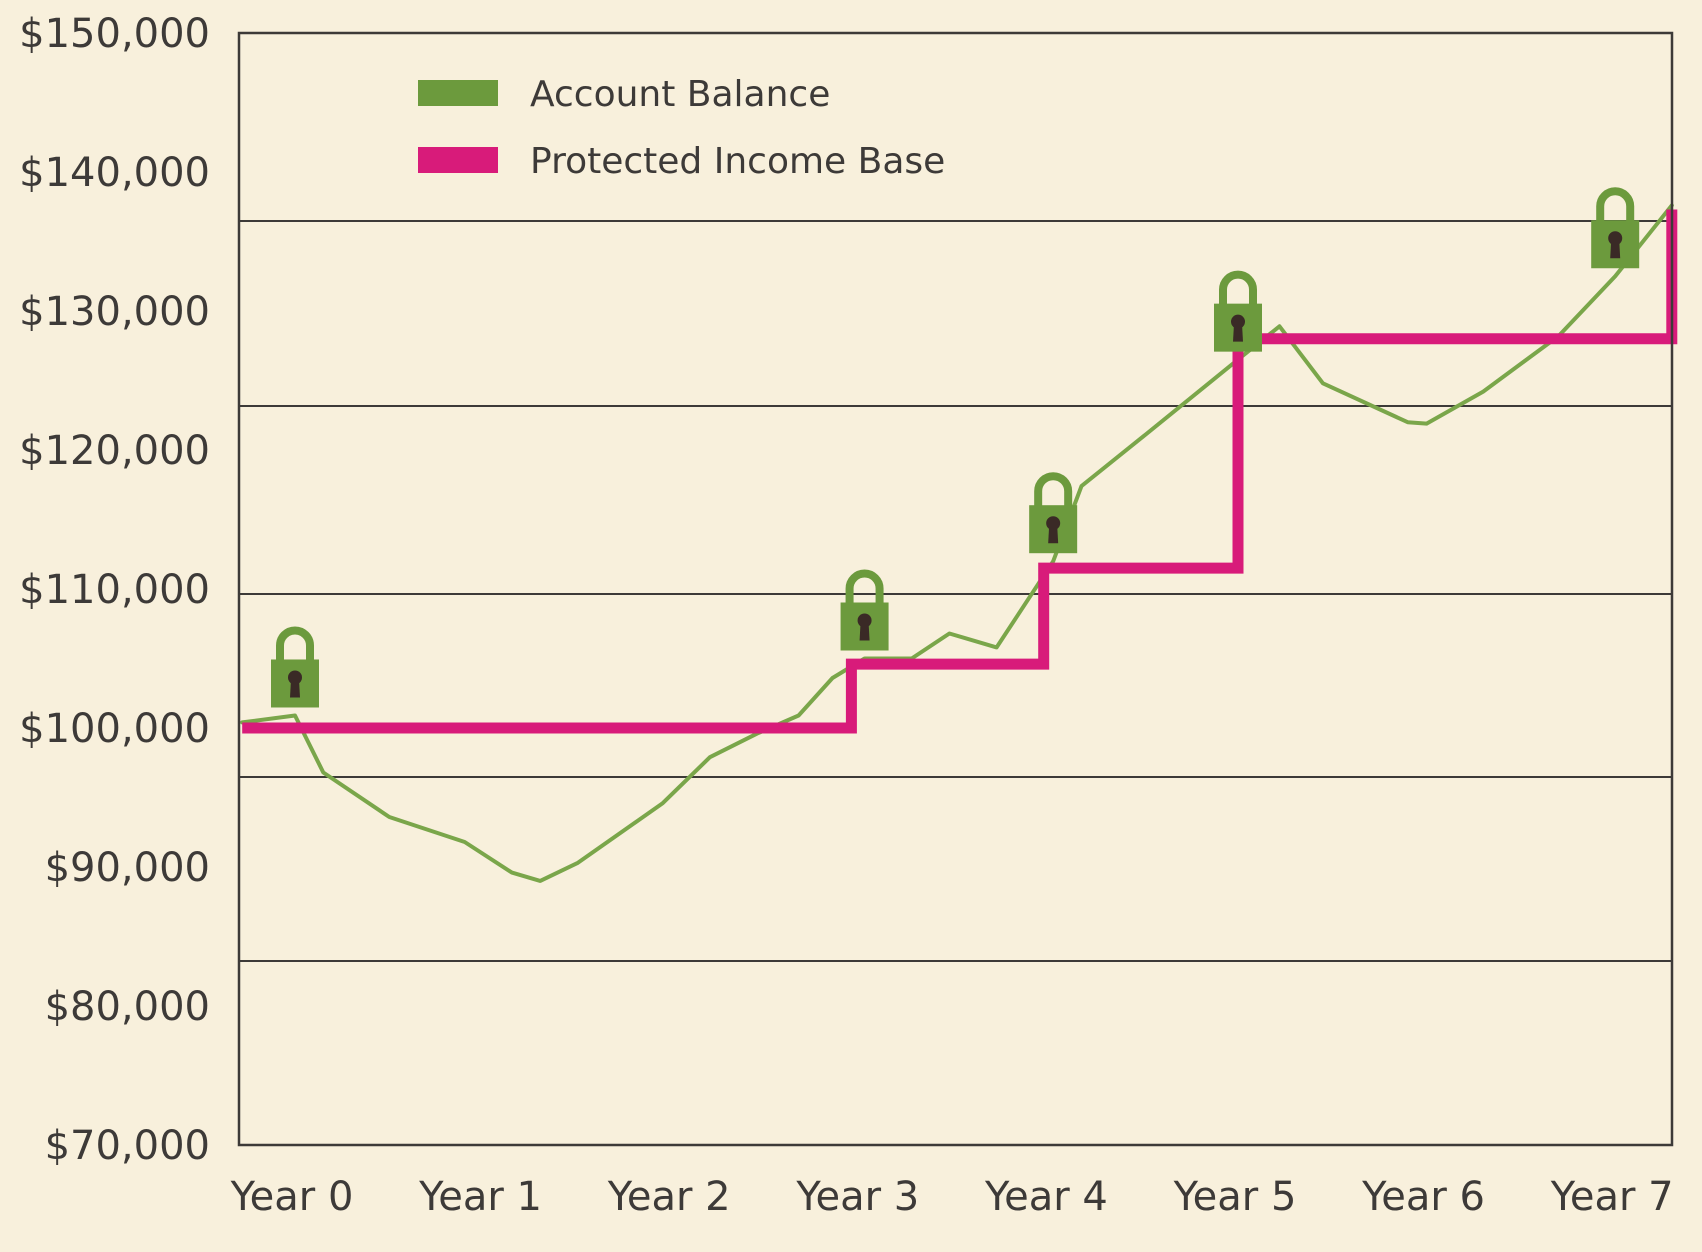  Describe the element at coordinates (458, 93) in the screenshot. I see `legend-swatch-account-balance` at that location.